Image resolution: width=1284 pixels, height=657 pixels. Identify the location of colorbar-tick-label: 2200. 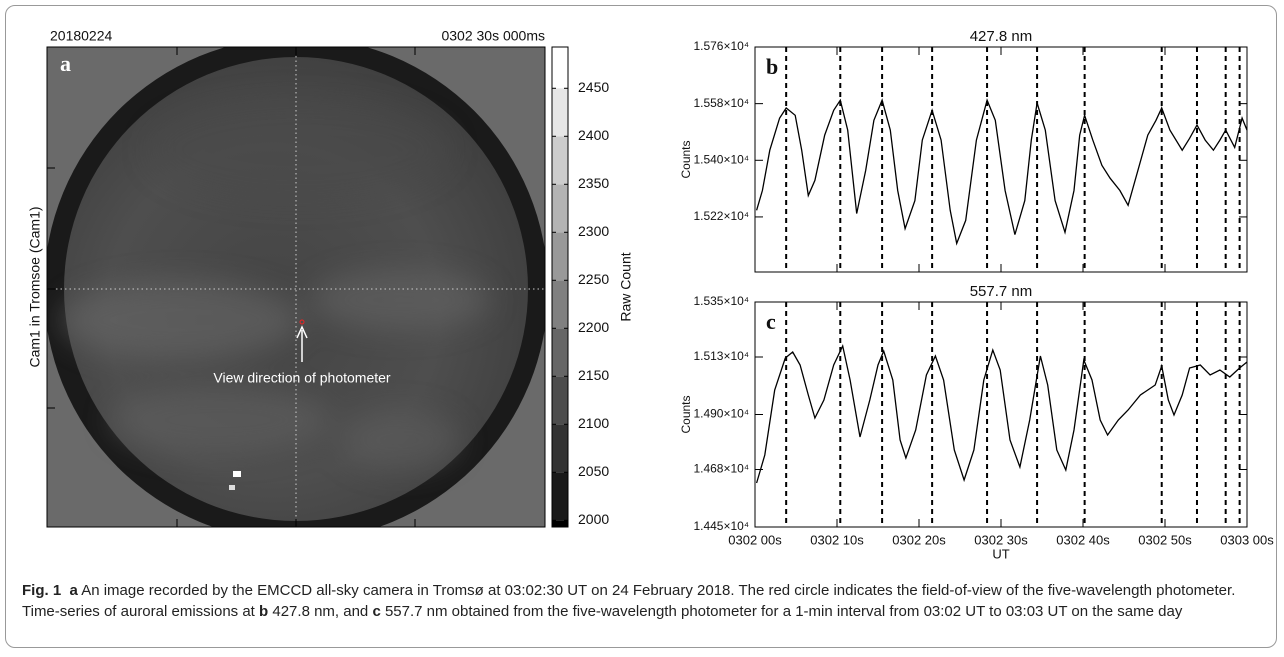
(593, 327).